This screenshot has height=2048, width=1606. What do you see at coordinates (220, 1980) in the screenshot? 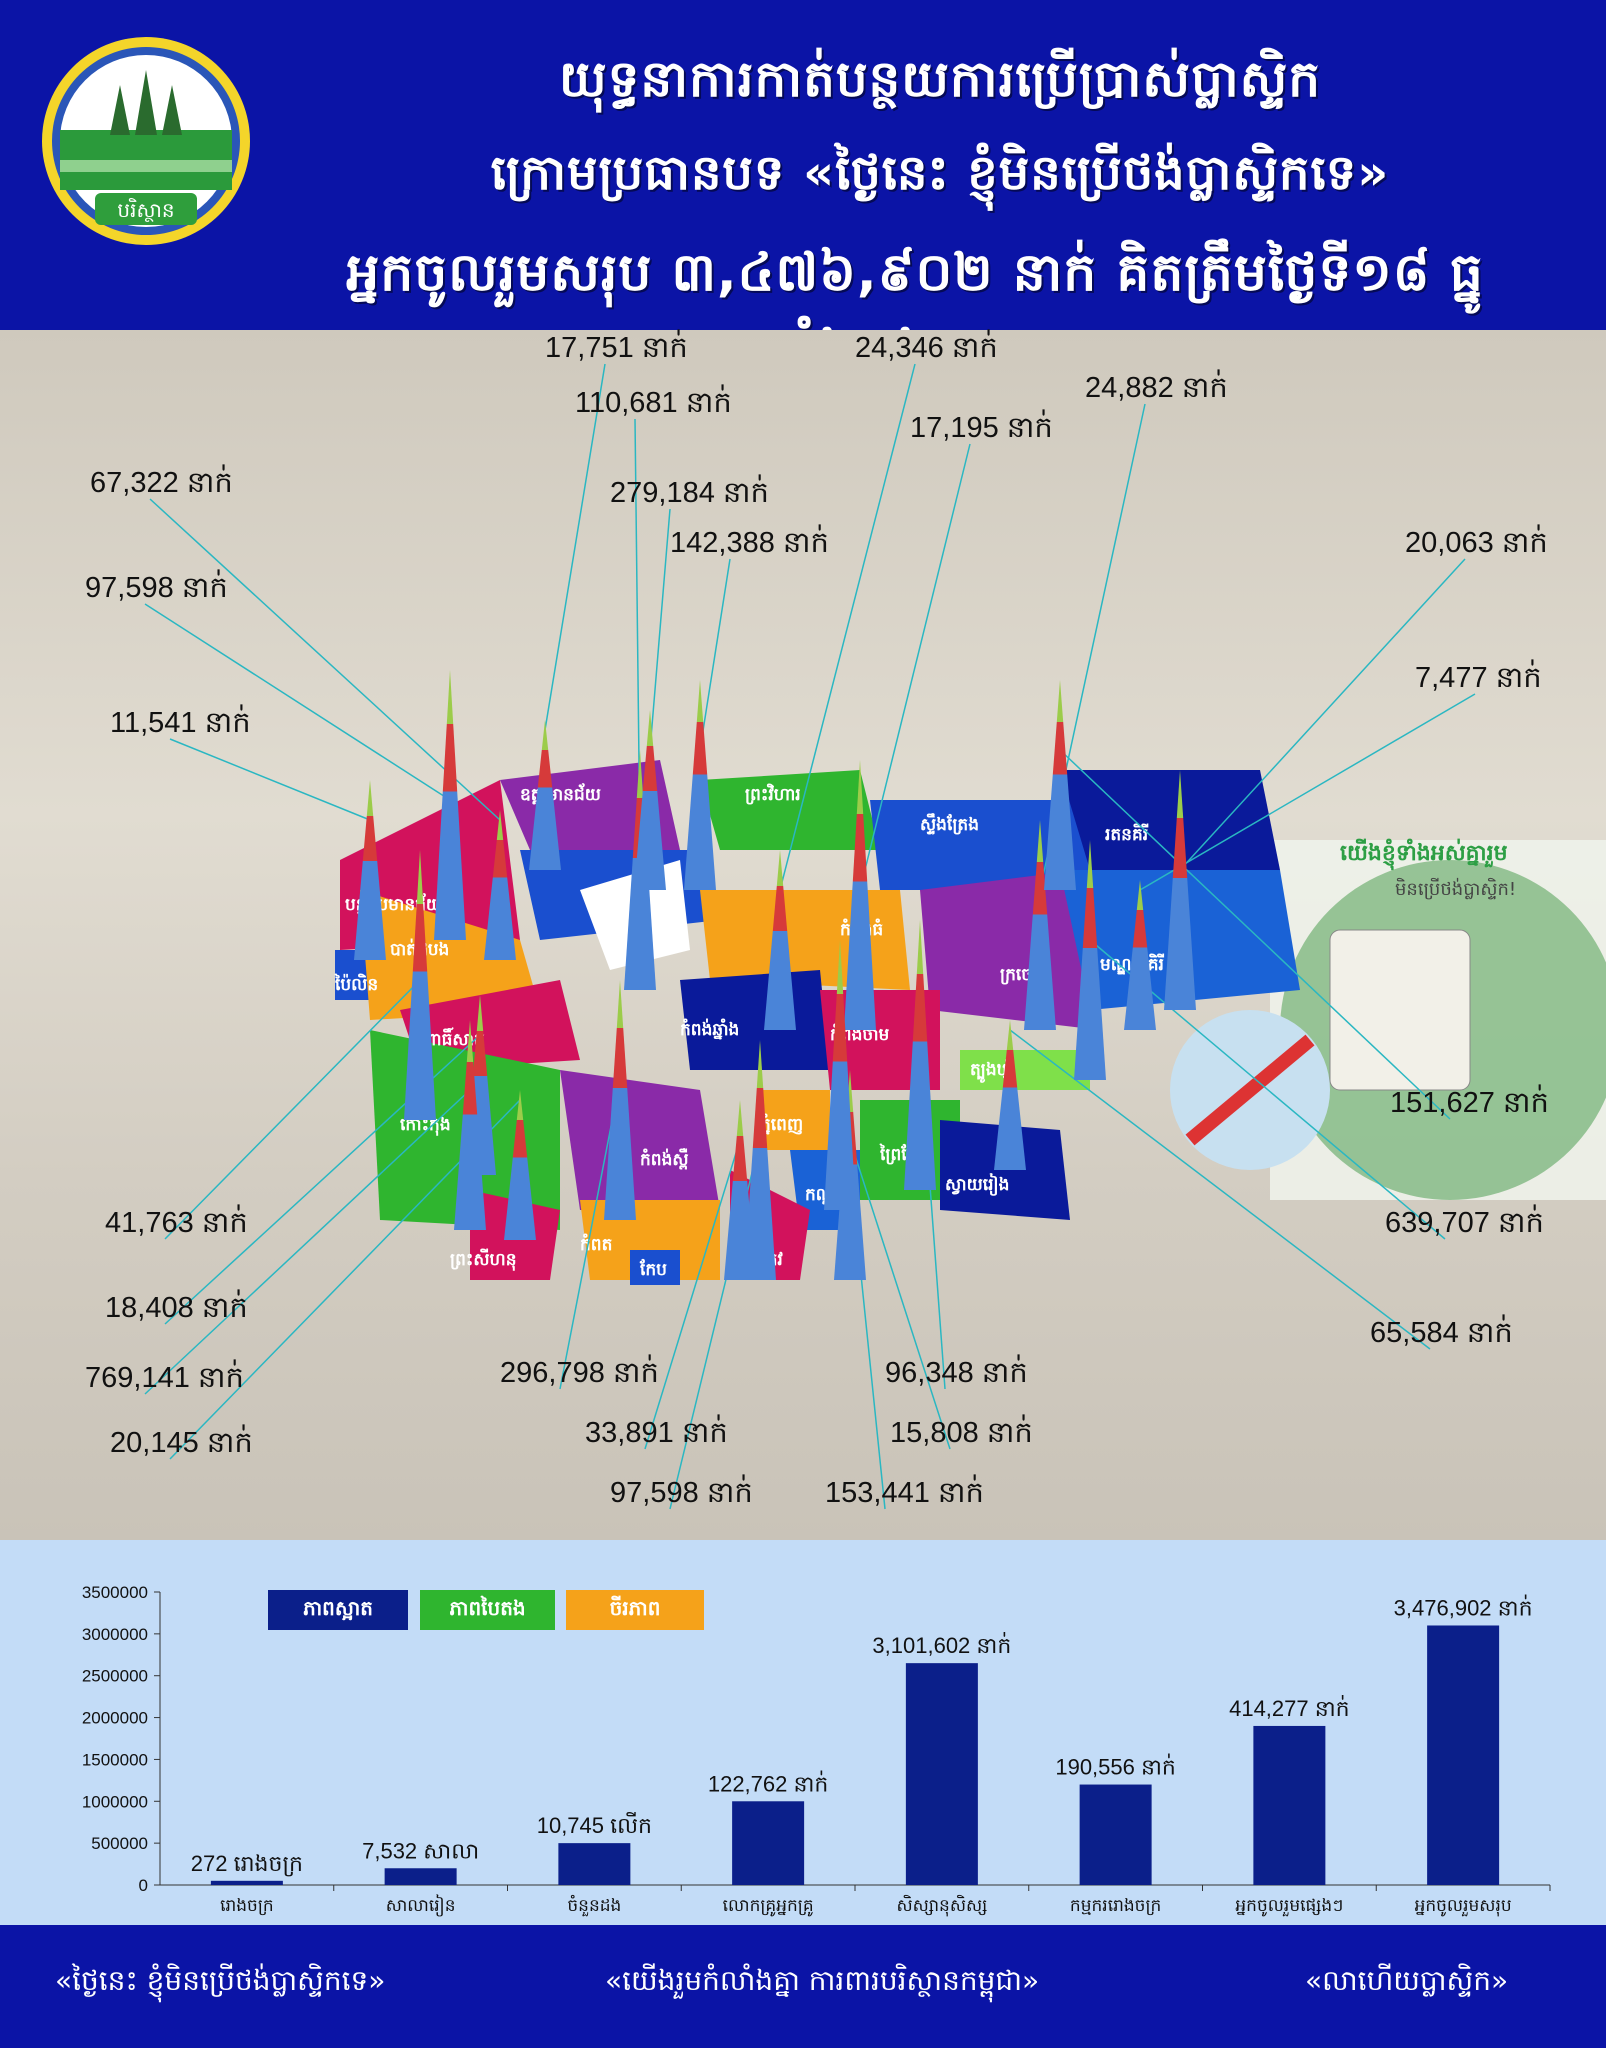
I see `footer-slogan-1: «ថ្ងៃនេះ ខ្ញុំមិនប្រើថង់ប្លាស្ទិកទេ»` at bounding box center [220, 1980].